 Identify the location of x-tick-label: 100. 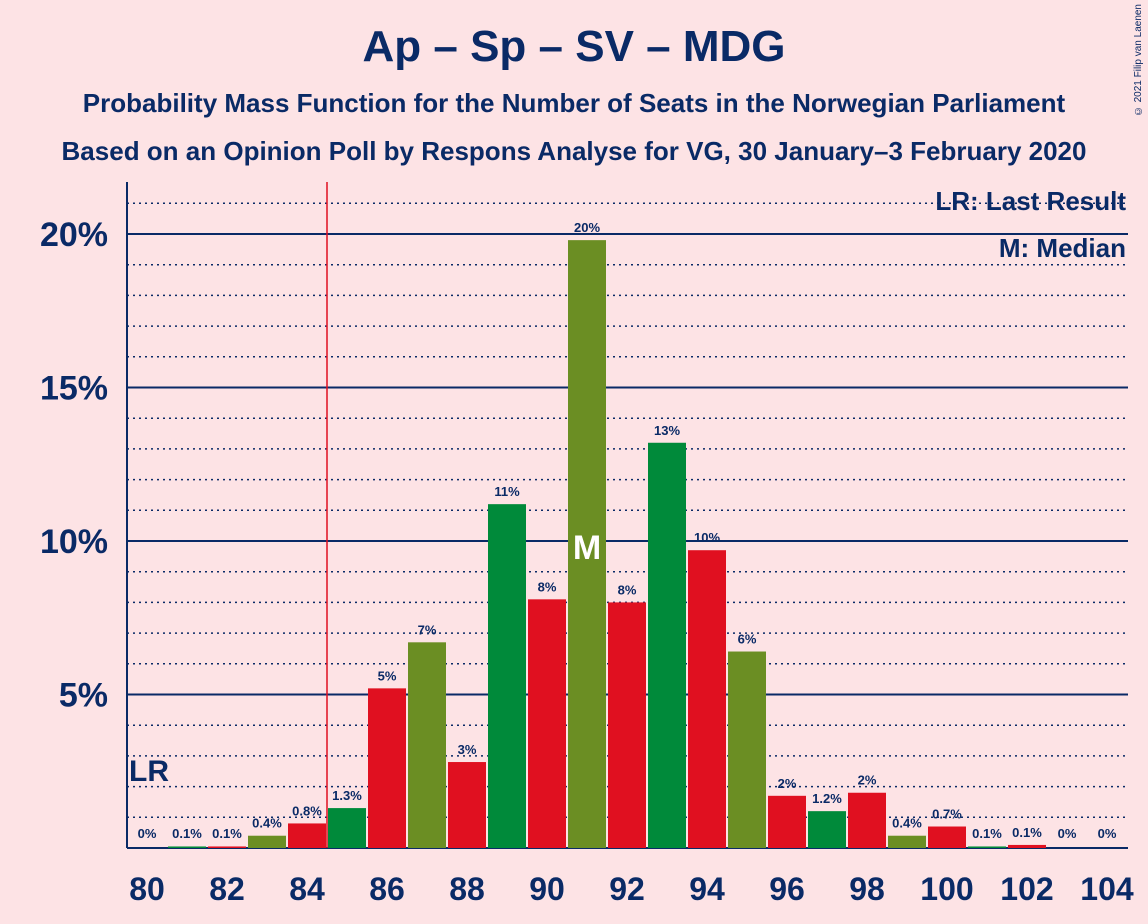
(946, 889).